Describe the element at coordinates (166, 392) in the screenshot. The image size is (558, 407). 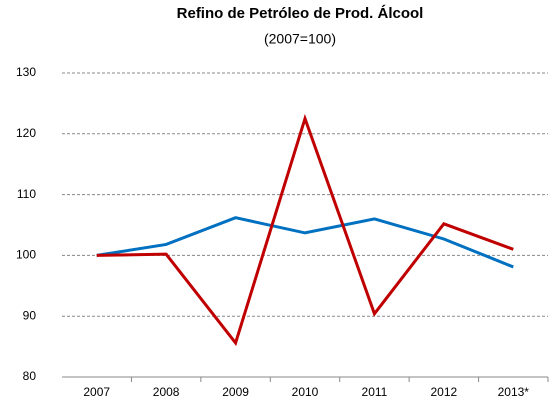
I see `x-tick-label: 2008` at that location.